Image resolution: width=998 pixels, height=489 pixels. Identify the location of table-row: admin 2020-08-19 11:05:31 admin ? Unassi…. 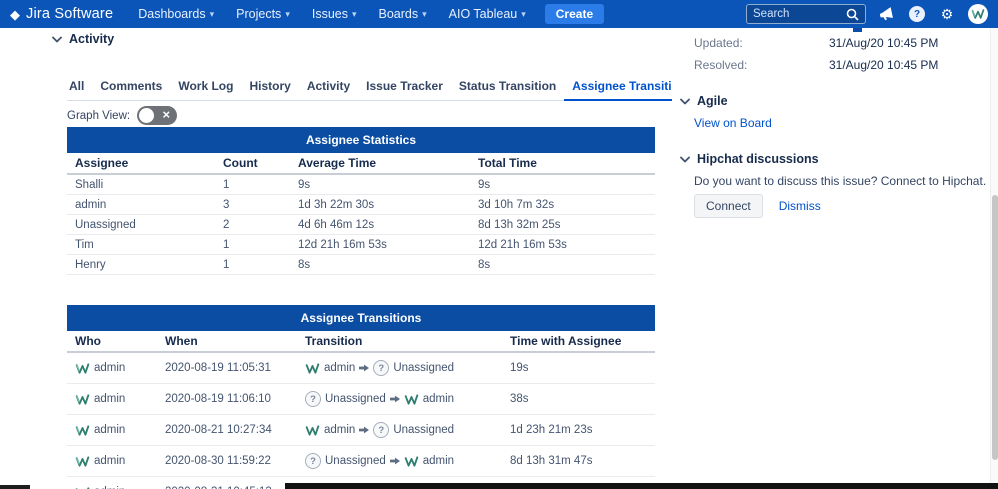
(361, 368).